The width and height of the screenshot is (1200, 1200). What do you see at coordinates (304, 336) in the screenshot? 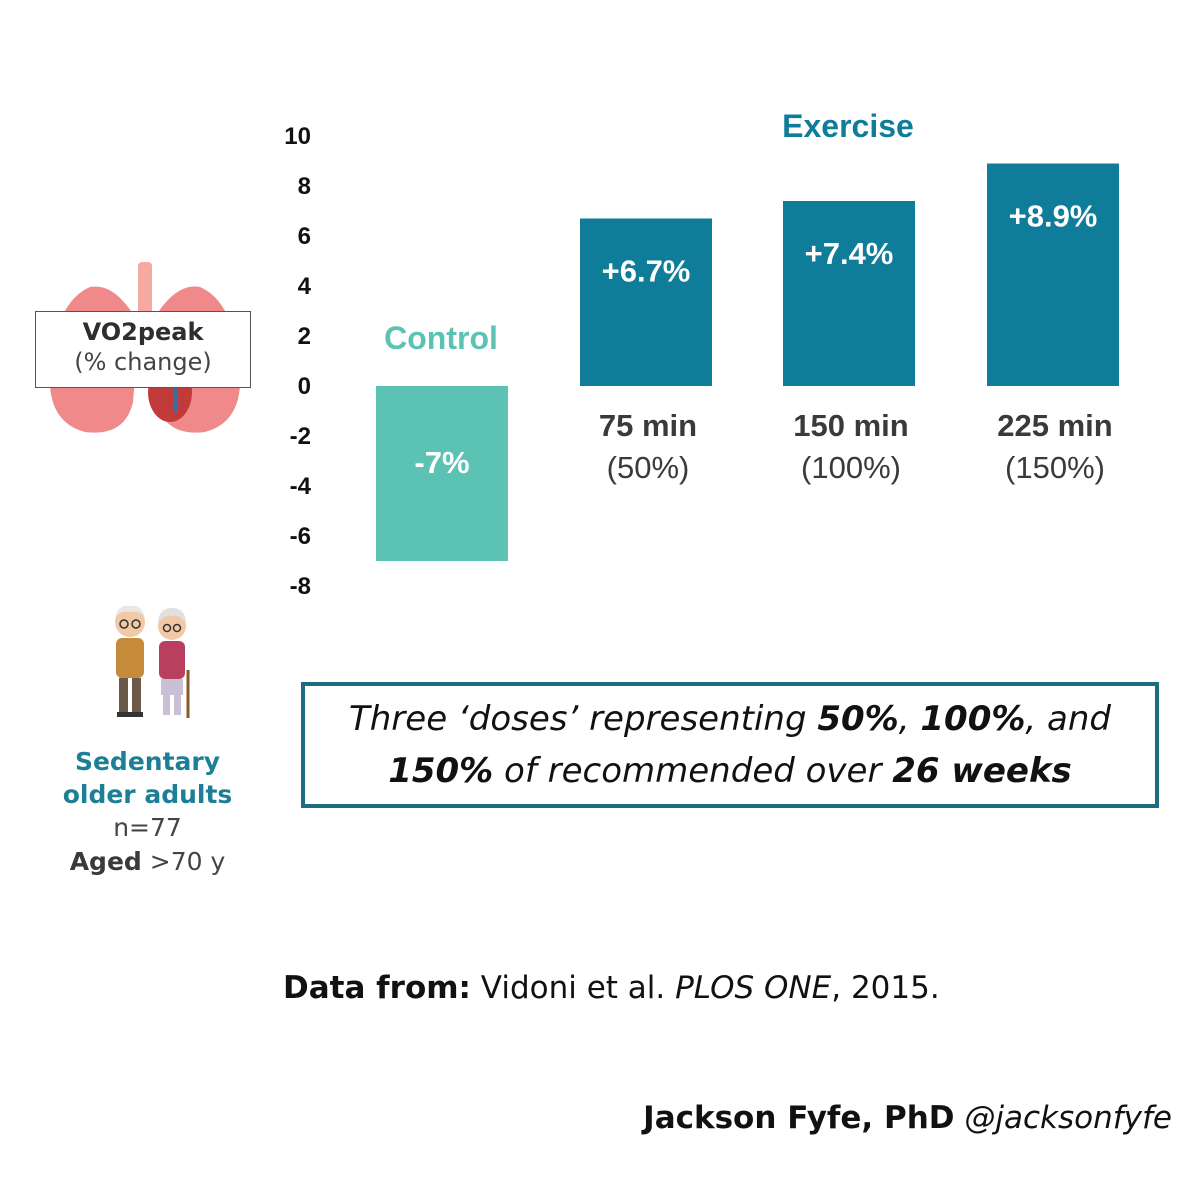
I see `y-tick-label: 2` at bounding box center [304, 336].